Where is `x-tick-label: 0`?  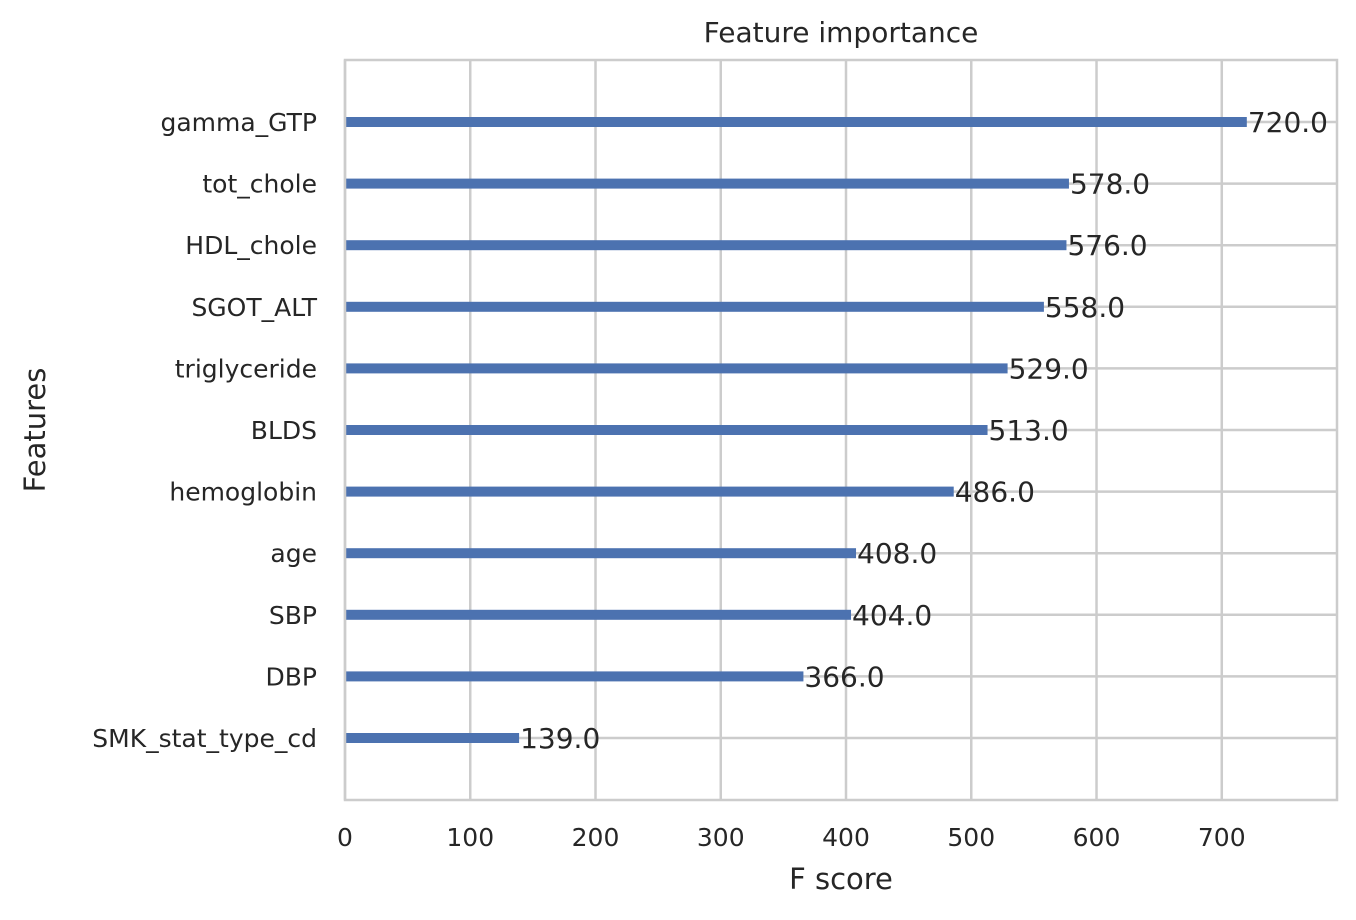 x-tick-label: 0 is located at coordinates (345, 837).